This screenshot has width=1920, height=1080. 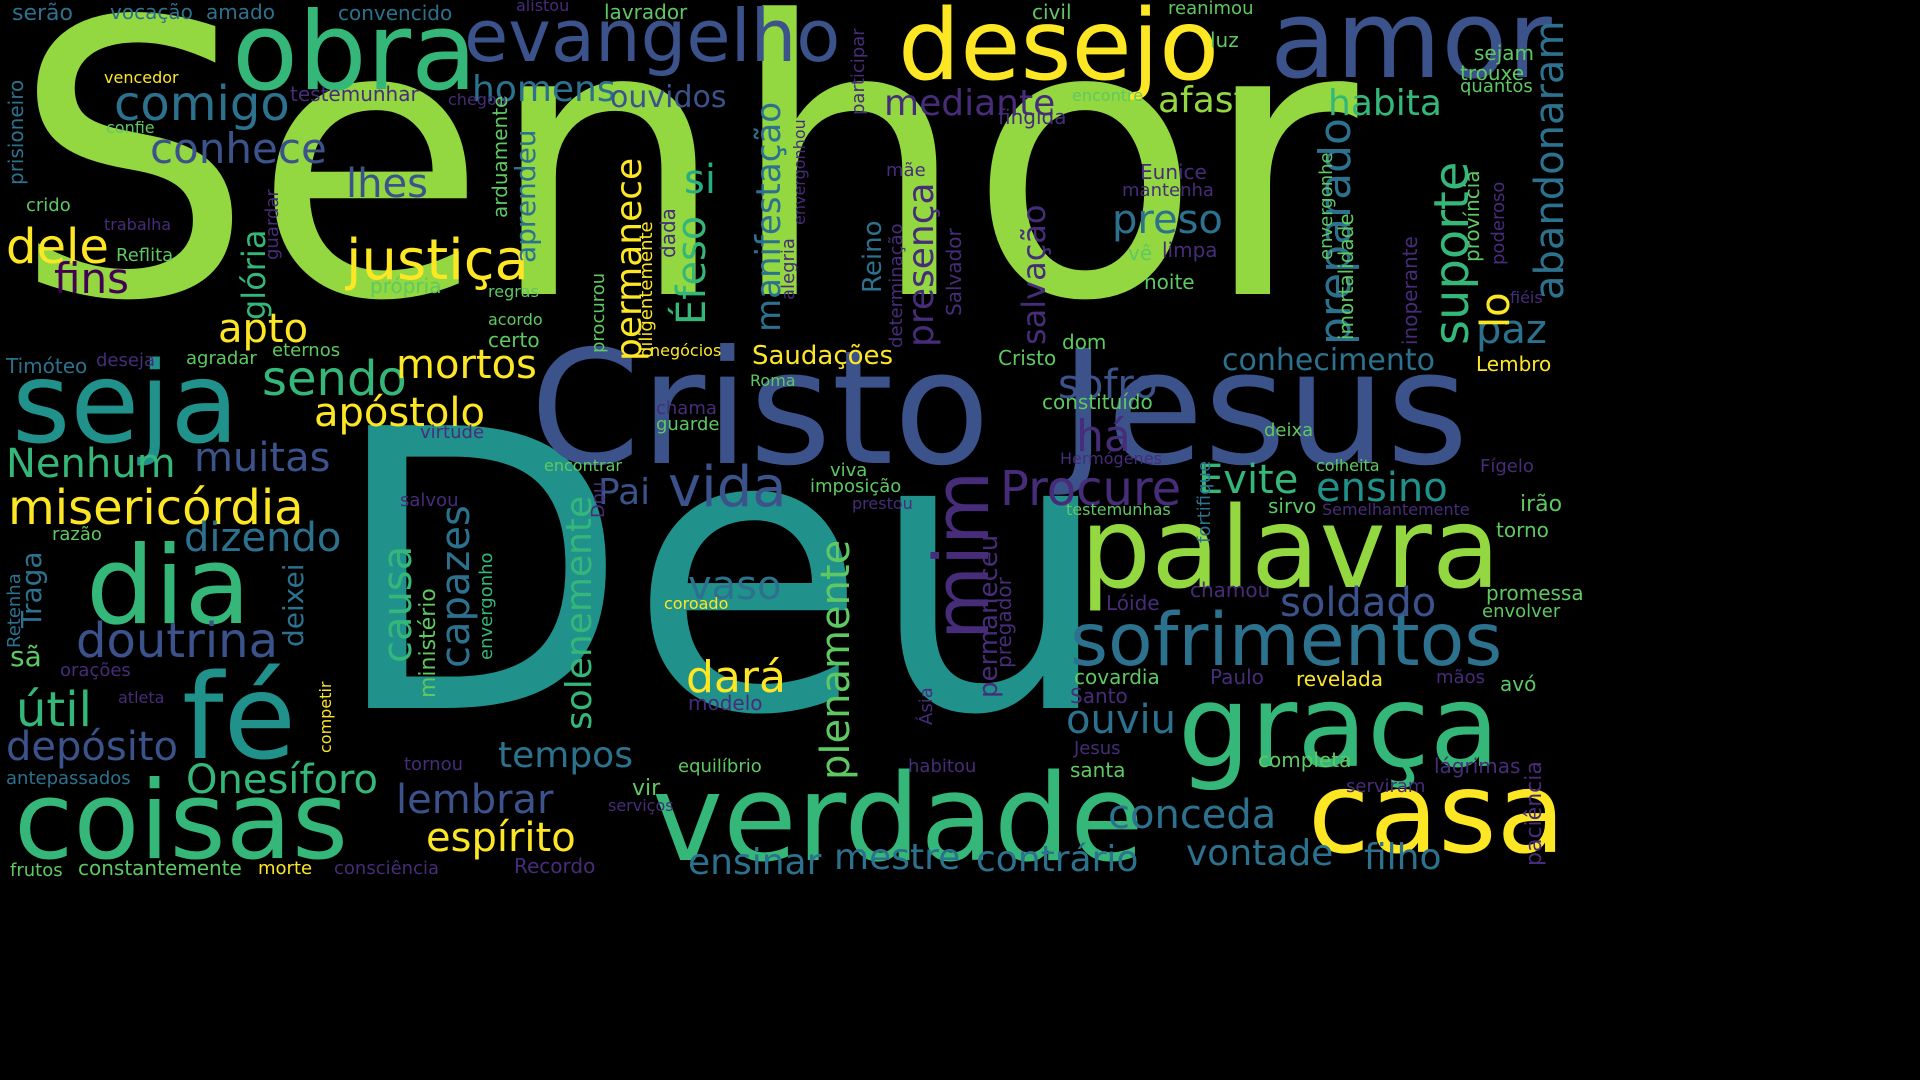 What do you see at coordinates (1492, 73) in the screenshot?
I see `word: trouxe` at bounding box center [1492, 73].